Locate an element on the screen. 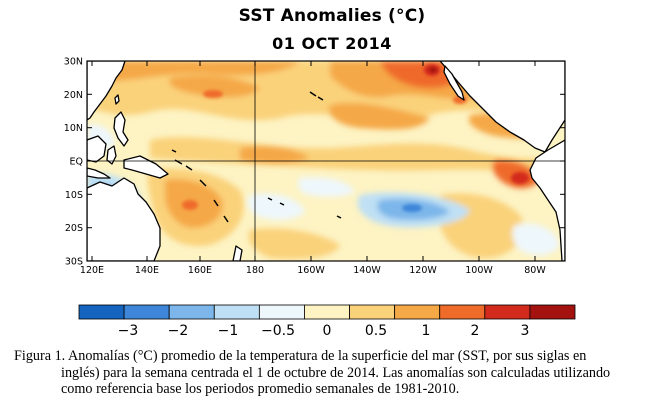 The height and width of the screenshot is (409, 664). lat-label: 30N is located at coordinates (73, 62).